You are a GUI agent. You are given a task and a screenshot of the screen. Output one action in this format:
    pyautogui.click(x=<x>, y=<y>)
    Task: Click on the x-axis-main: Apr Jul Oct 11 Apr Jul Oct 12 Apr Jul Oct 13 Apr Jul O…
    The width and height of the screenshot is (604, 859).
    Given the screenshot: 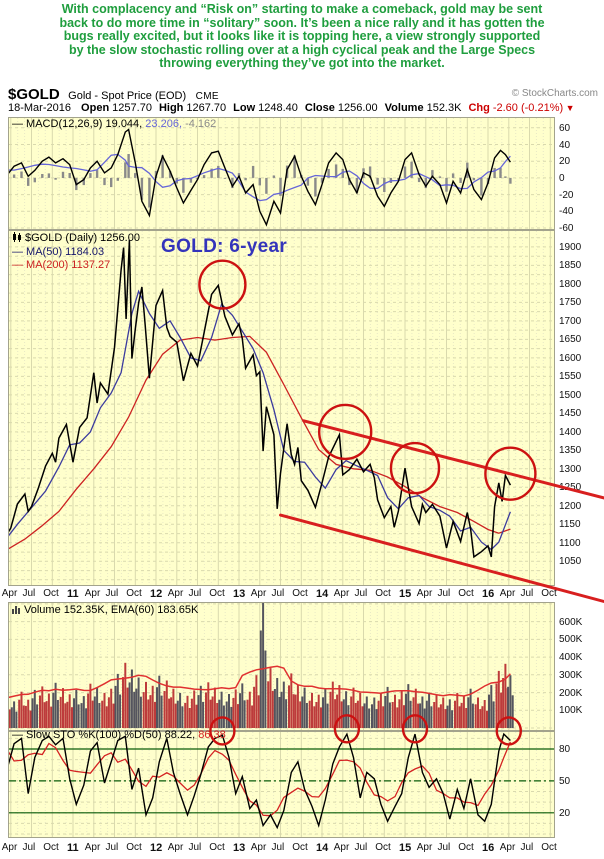 What is the action you would take?
    pyautogui.click(x=302, y=594)
    